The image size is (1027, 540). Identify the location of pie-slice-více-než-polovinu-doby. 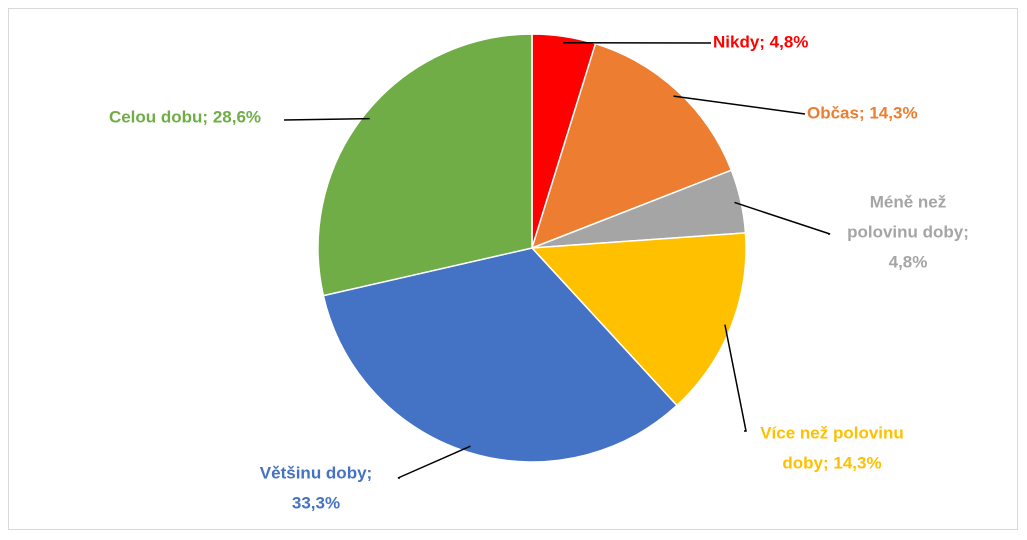
(638, 319).